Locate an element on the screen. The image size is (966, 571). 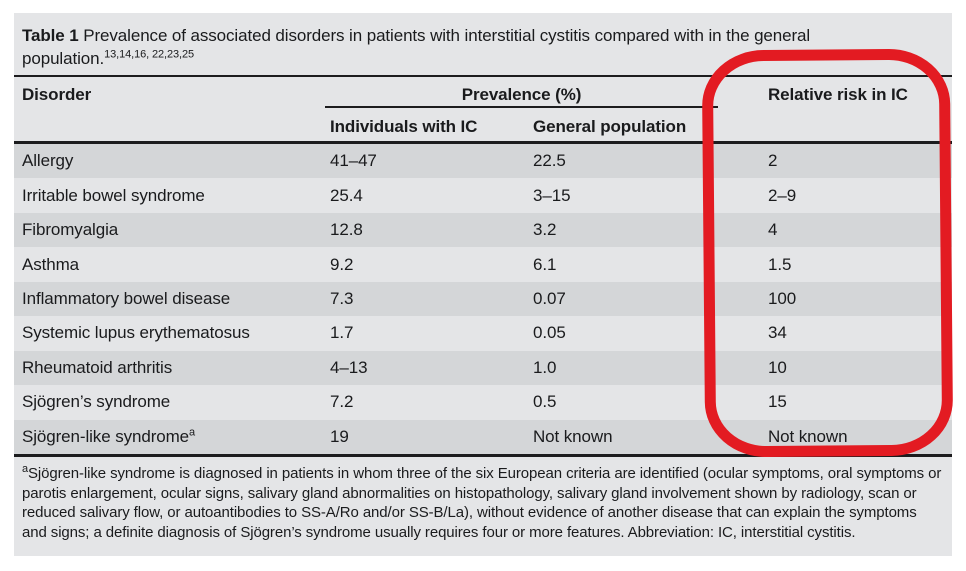
cell-disorder: Sjögren-like syndromea is located at coordinates (176, 437).